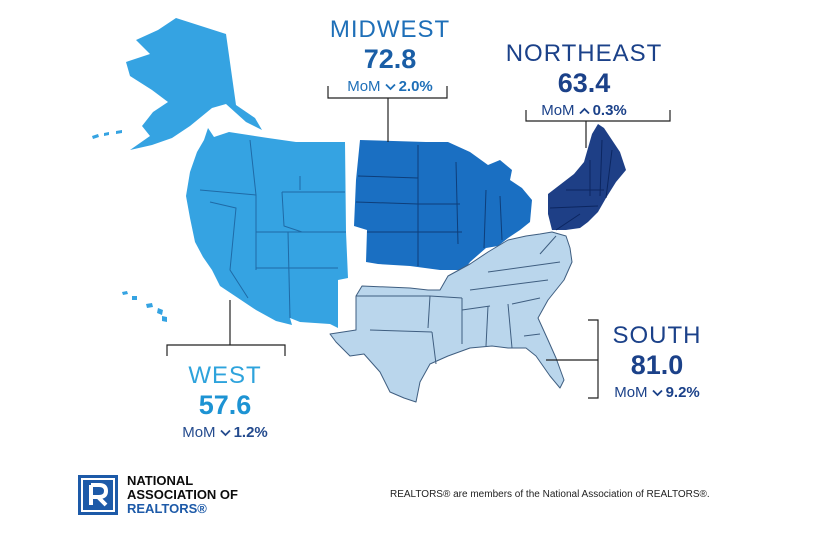 This screenshot has width=830, height=539. I want to click on west-label: WEST 57.6 MoM 1.2%, so click(225, 401).